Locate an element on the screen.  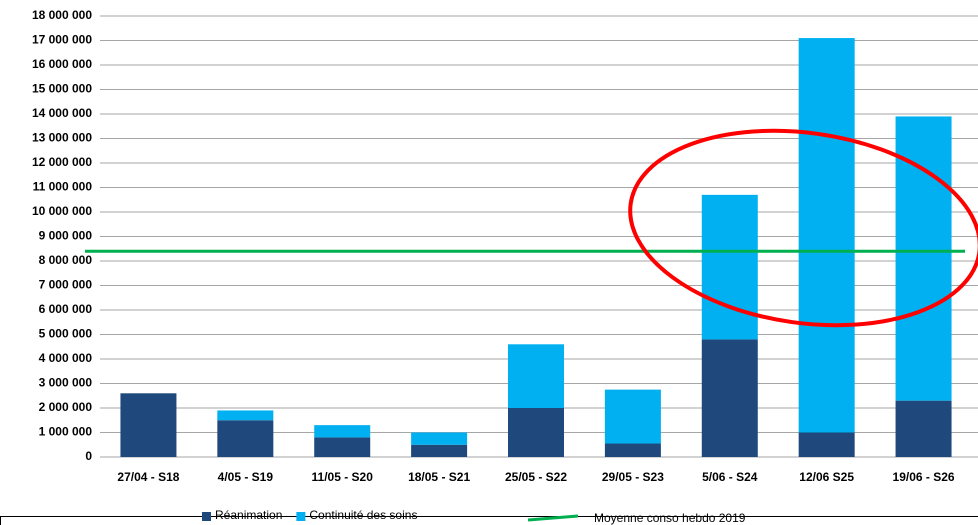
x-tick-label: 12/06 S25 is located at coordinates (826, 477).